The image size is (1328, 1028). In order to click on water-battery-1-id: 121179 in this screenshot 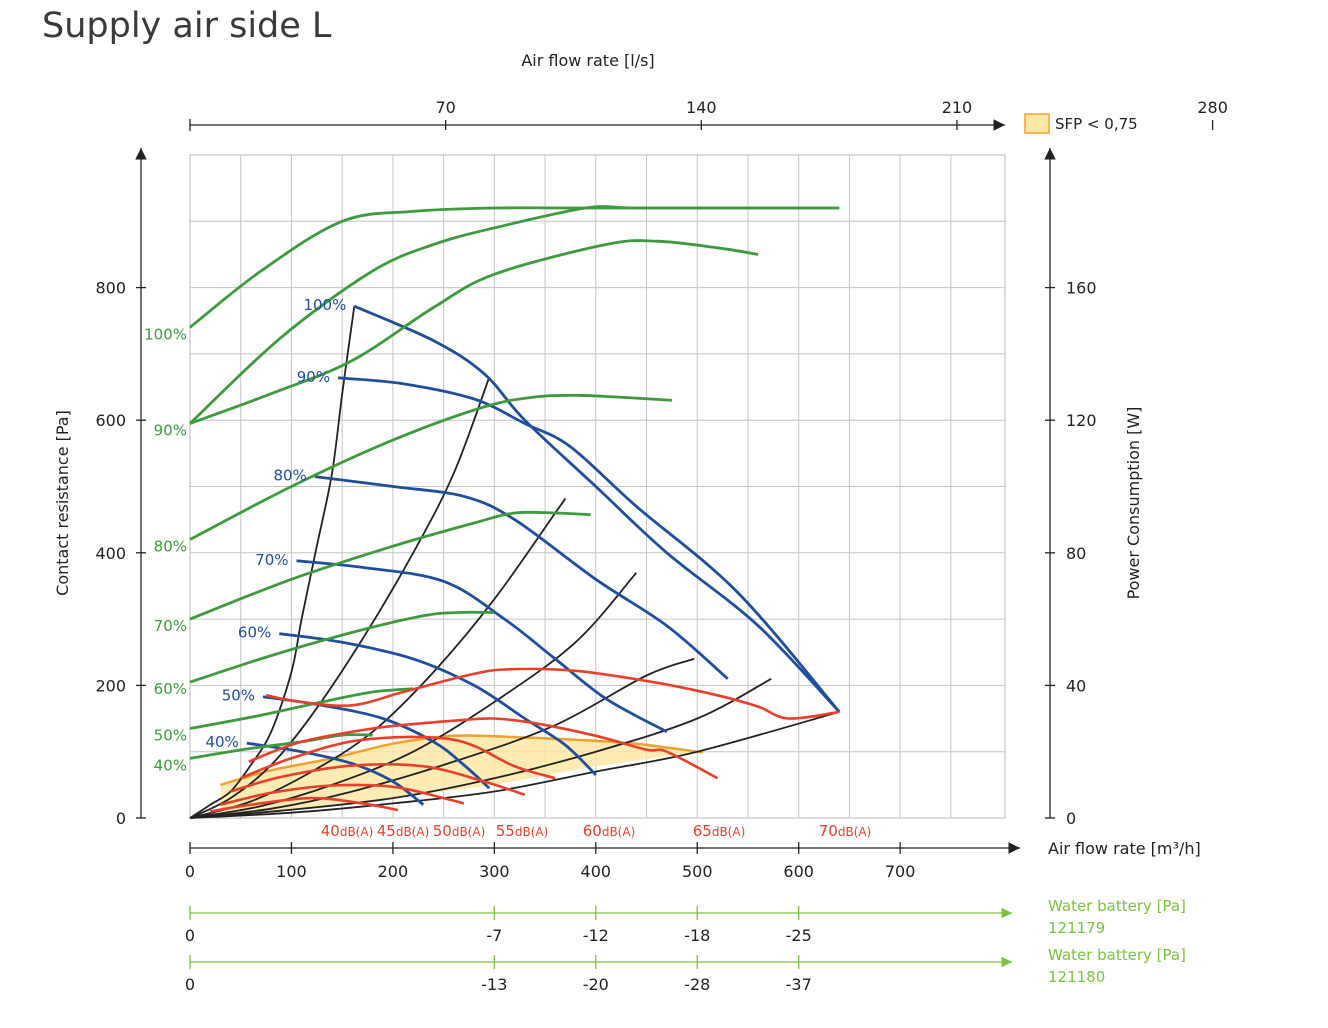, I will do `click(1076, 928)`.